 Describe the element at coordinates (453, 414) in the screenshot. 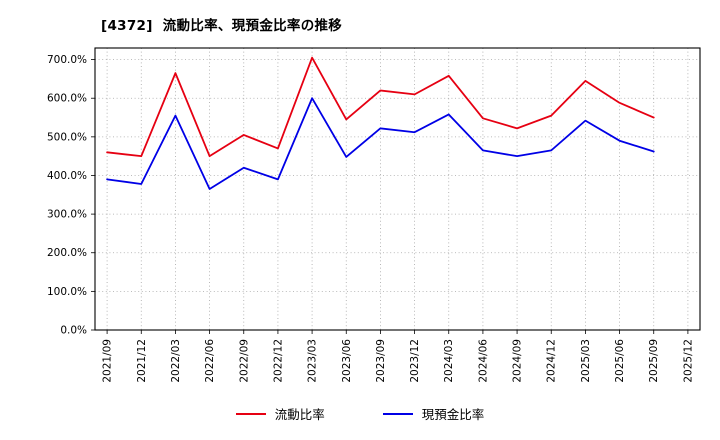

I see `legend-label-1: 現預金比率` at that location.